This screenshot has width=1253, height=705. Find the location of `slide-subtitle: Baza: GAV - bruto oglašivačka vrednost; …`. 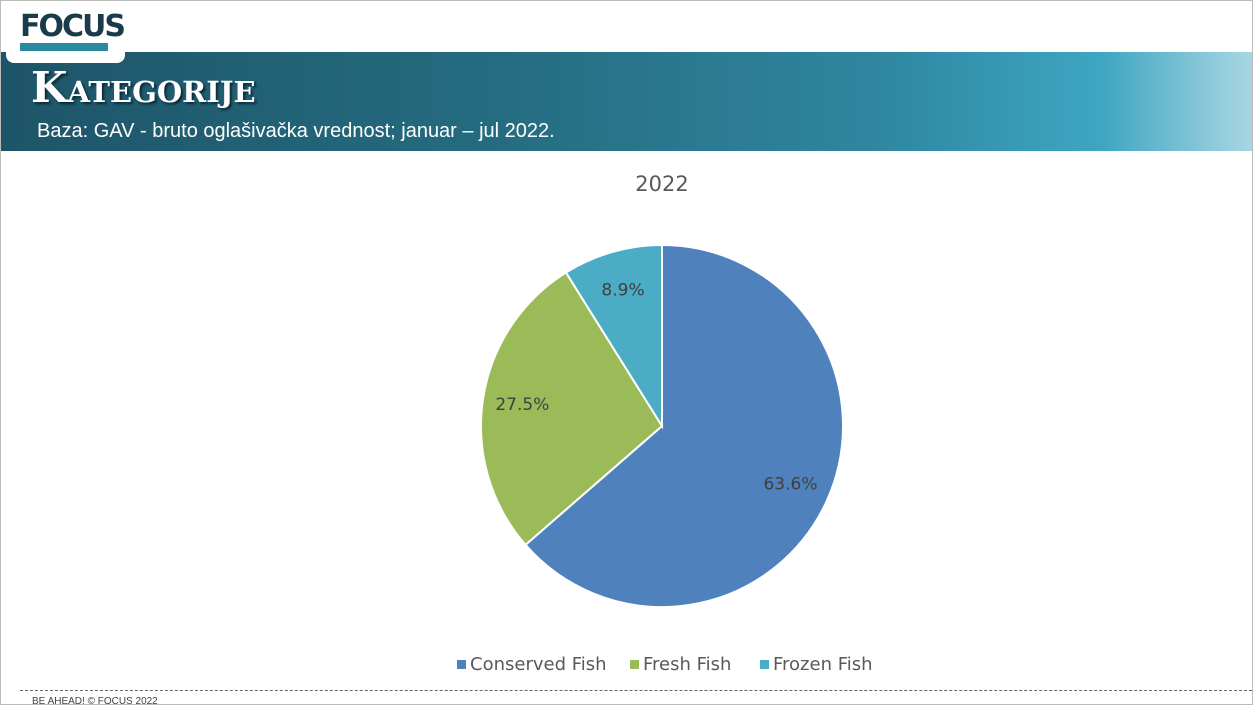

slide-subtitle: Baza: GAV - bruto oglašivačka vrednost; … is located at coordinates (296, 131).